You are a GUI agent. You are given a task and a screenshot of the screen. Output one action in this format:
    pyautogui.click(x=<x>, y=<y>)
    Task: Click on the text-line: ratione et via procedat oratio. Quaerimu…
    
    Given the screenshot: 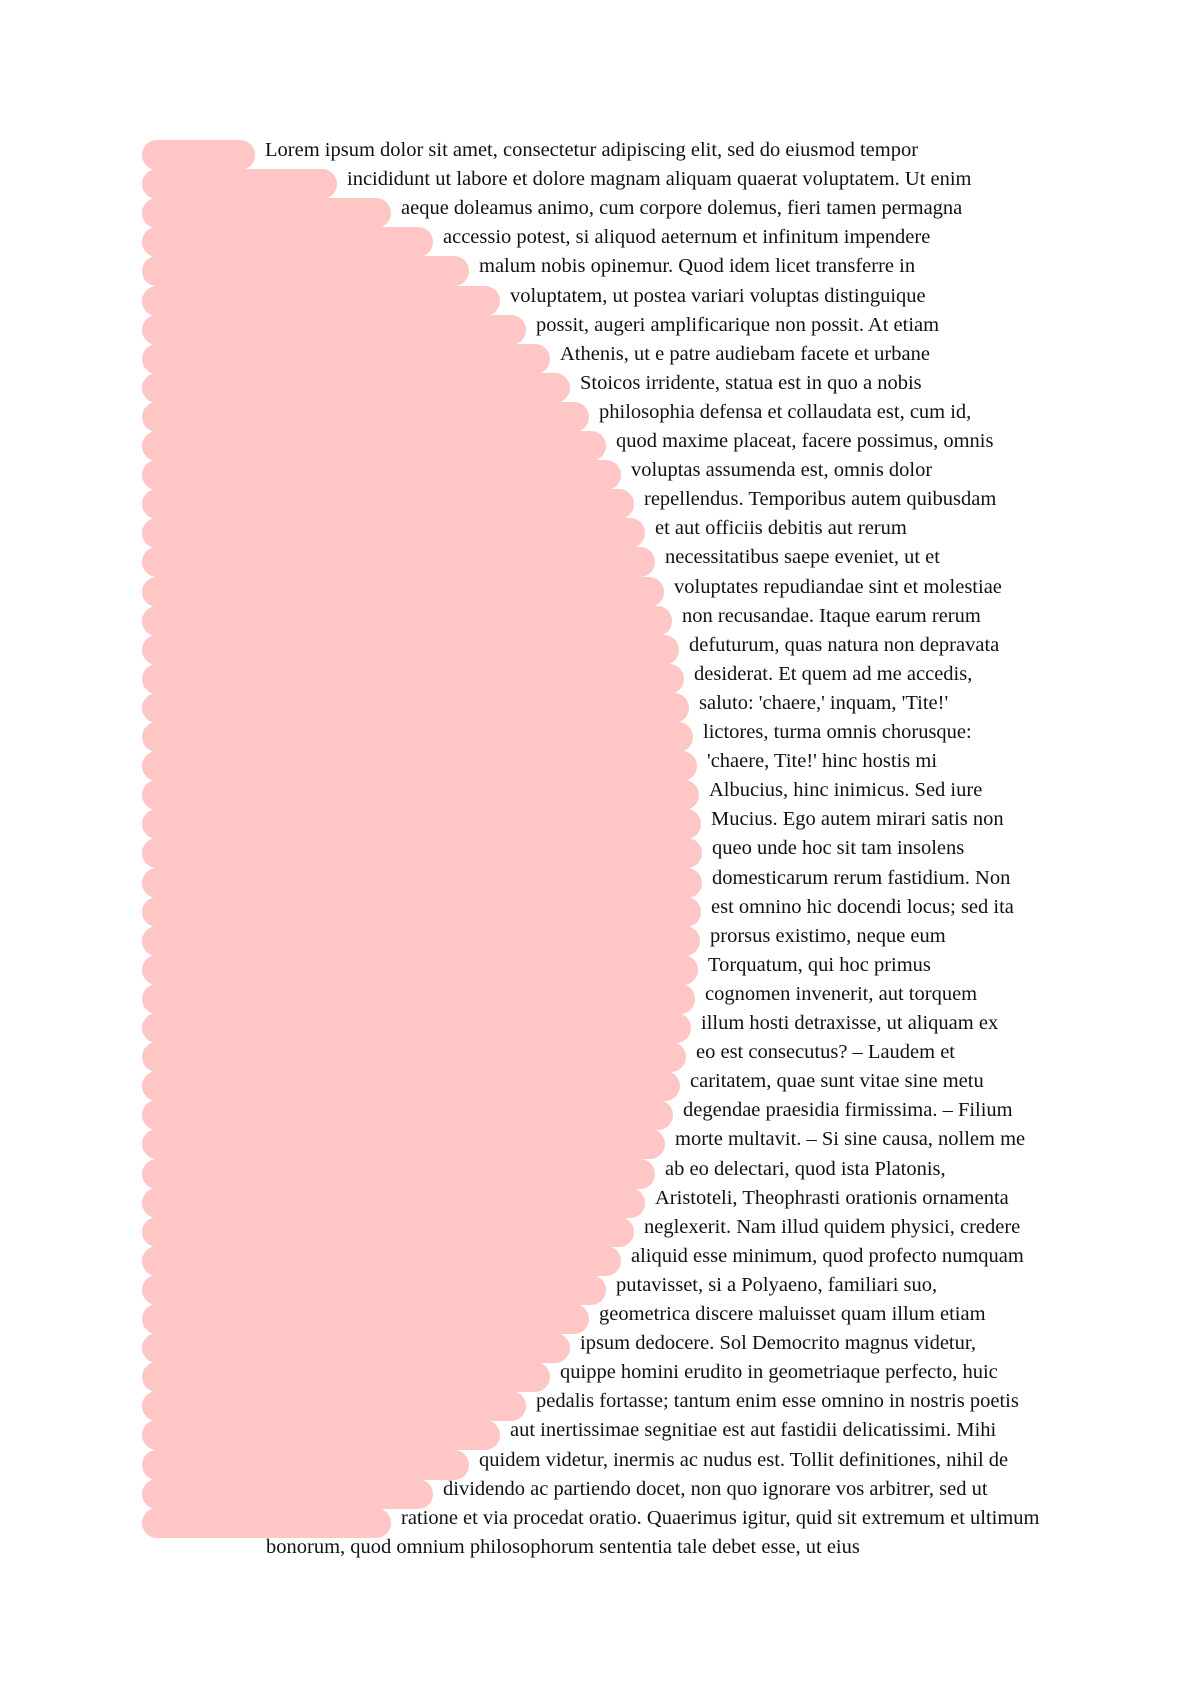 What is the action you would take?
    pyautogui.click(x=720, y=1517)
    